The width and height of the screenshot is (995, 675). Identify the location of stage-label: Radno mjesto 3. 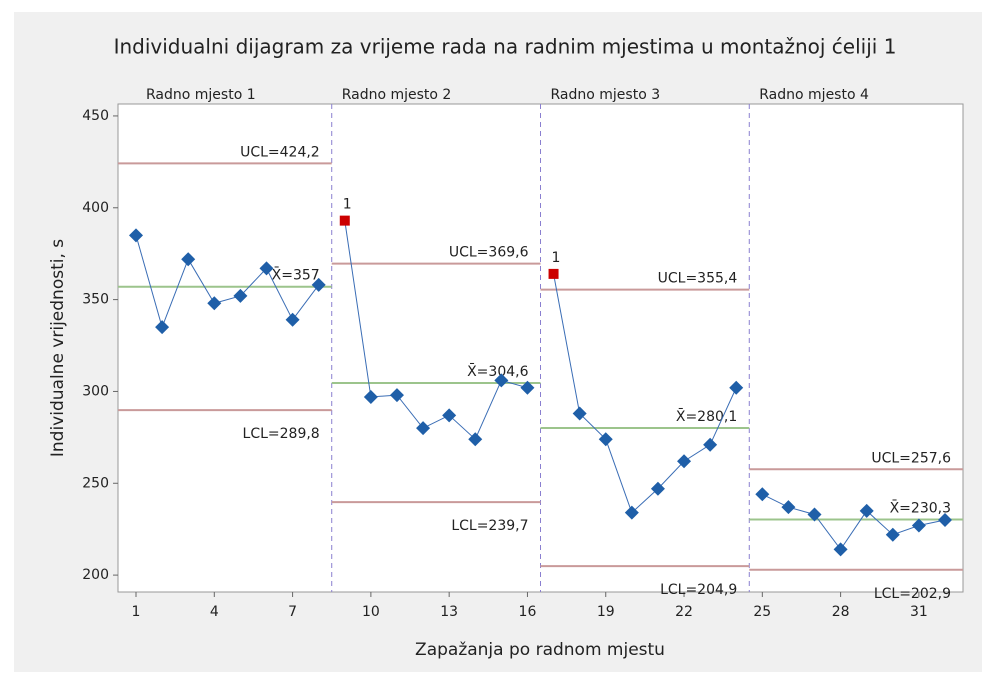
(606, 95).